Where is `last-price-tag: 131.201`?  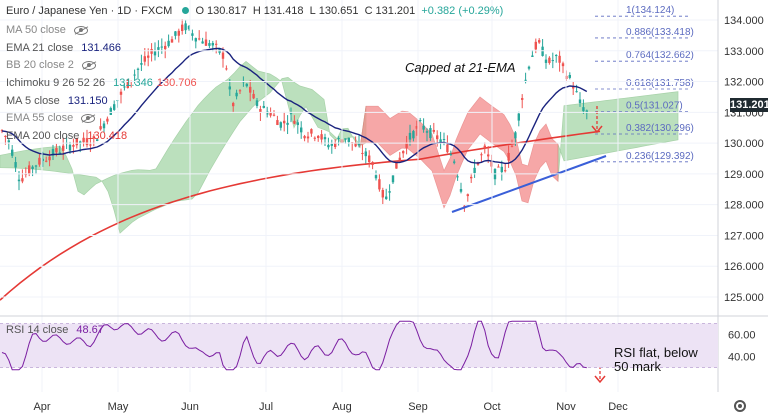 last-price-tag: 131.201 is located at coordinates (749, 105).